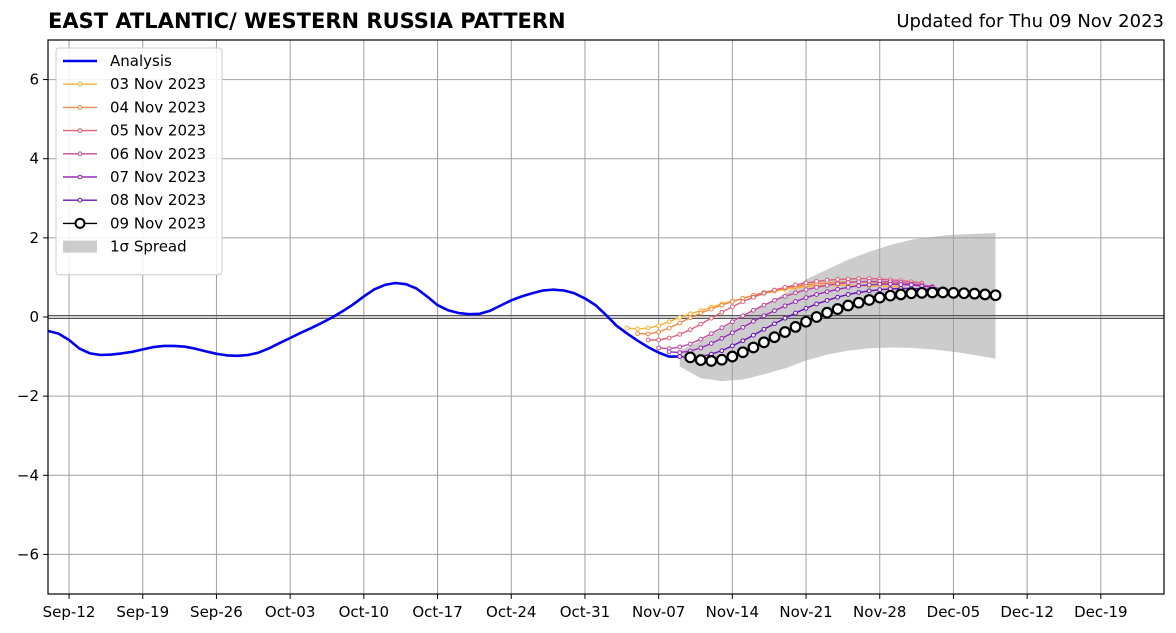 The height and width of the screenshot is (633, 1176). Describe the element at coordinates (1027, 612) in the screenshot. I see `x-tick-label: Dec-12` at that location.